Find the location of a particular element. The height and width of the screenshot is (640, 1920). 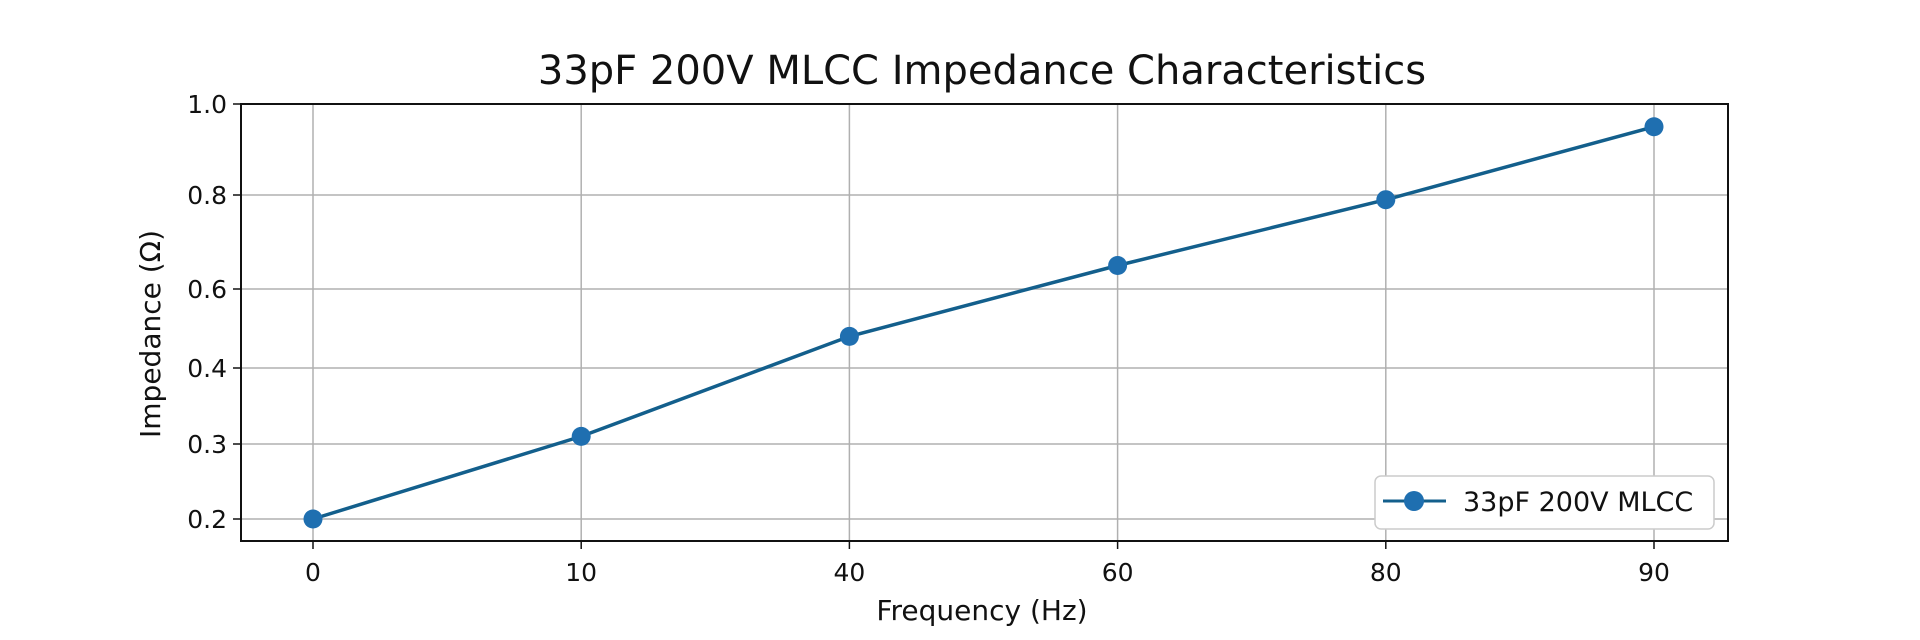

y-tick-label: 0.3 is located at coordinates (207, 444).